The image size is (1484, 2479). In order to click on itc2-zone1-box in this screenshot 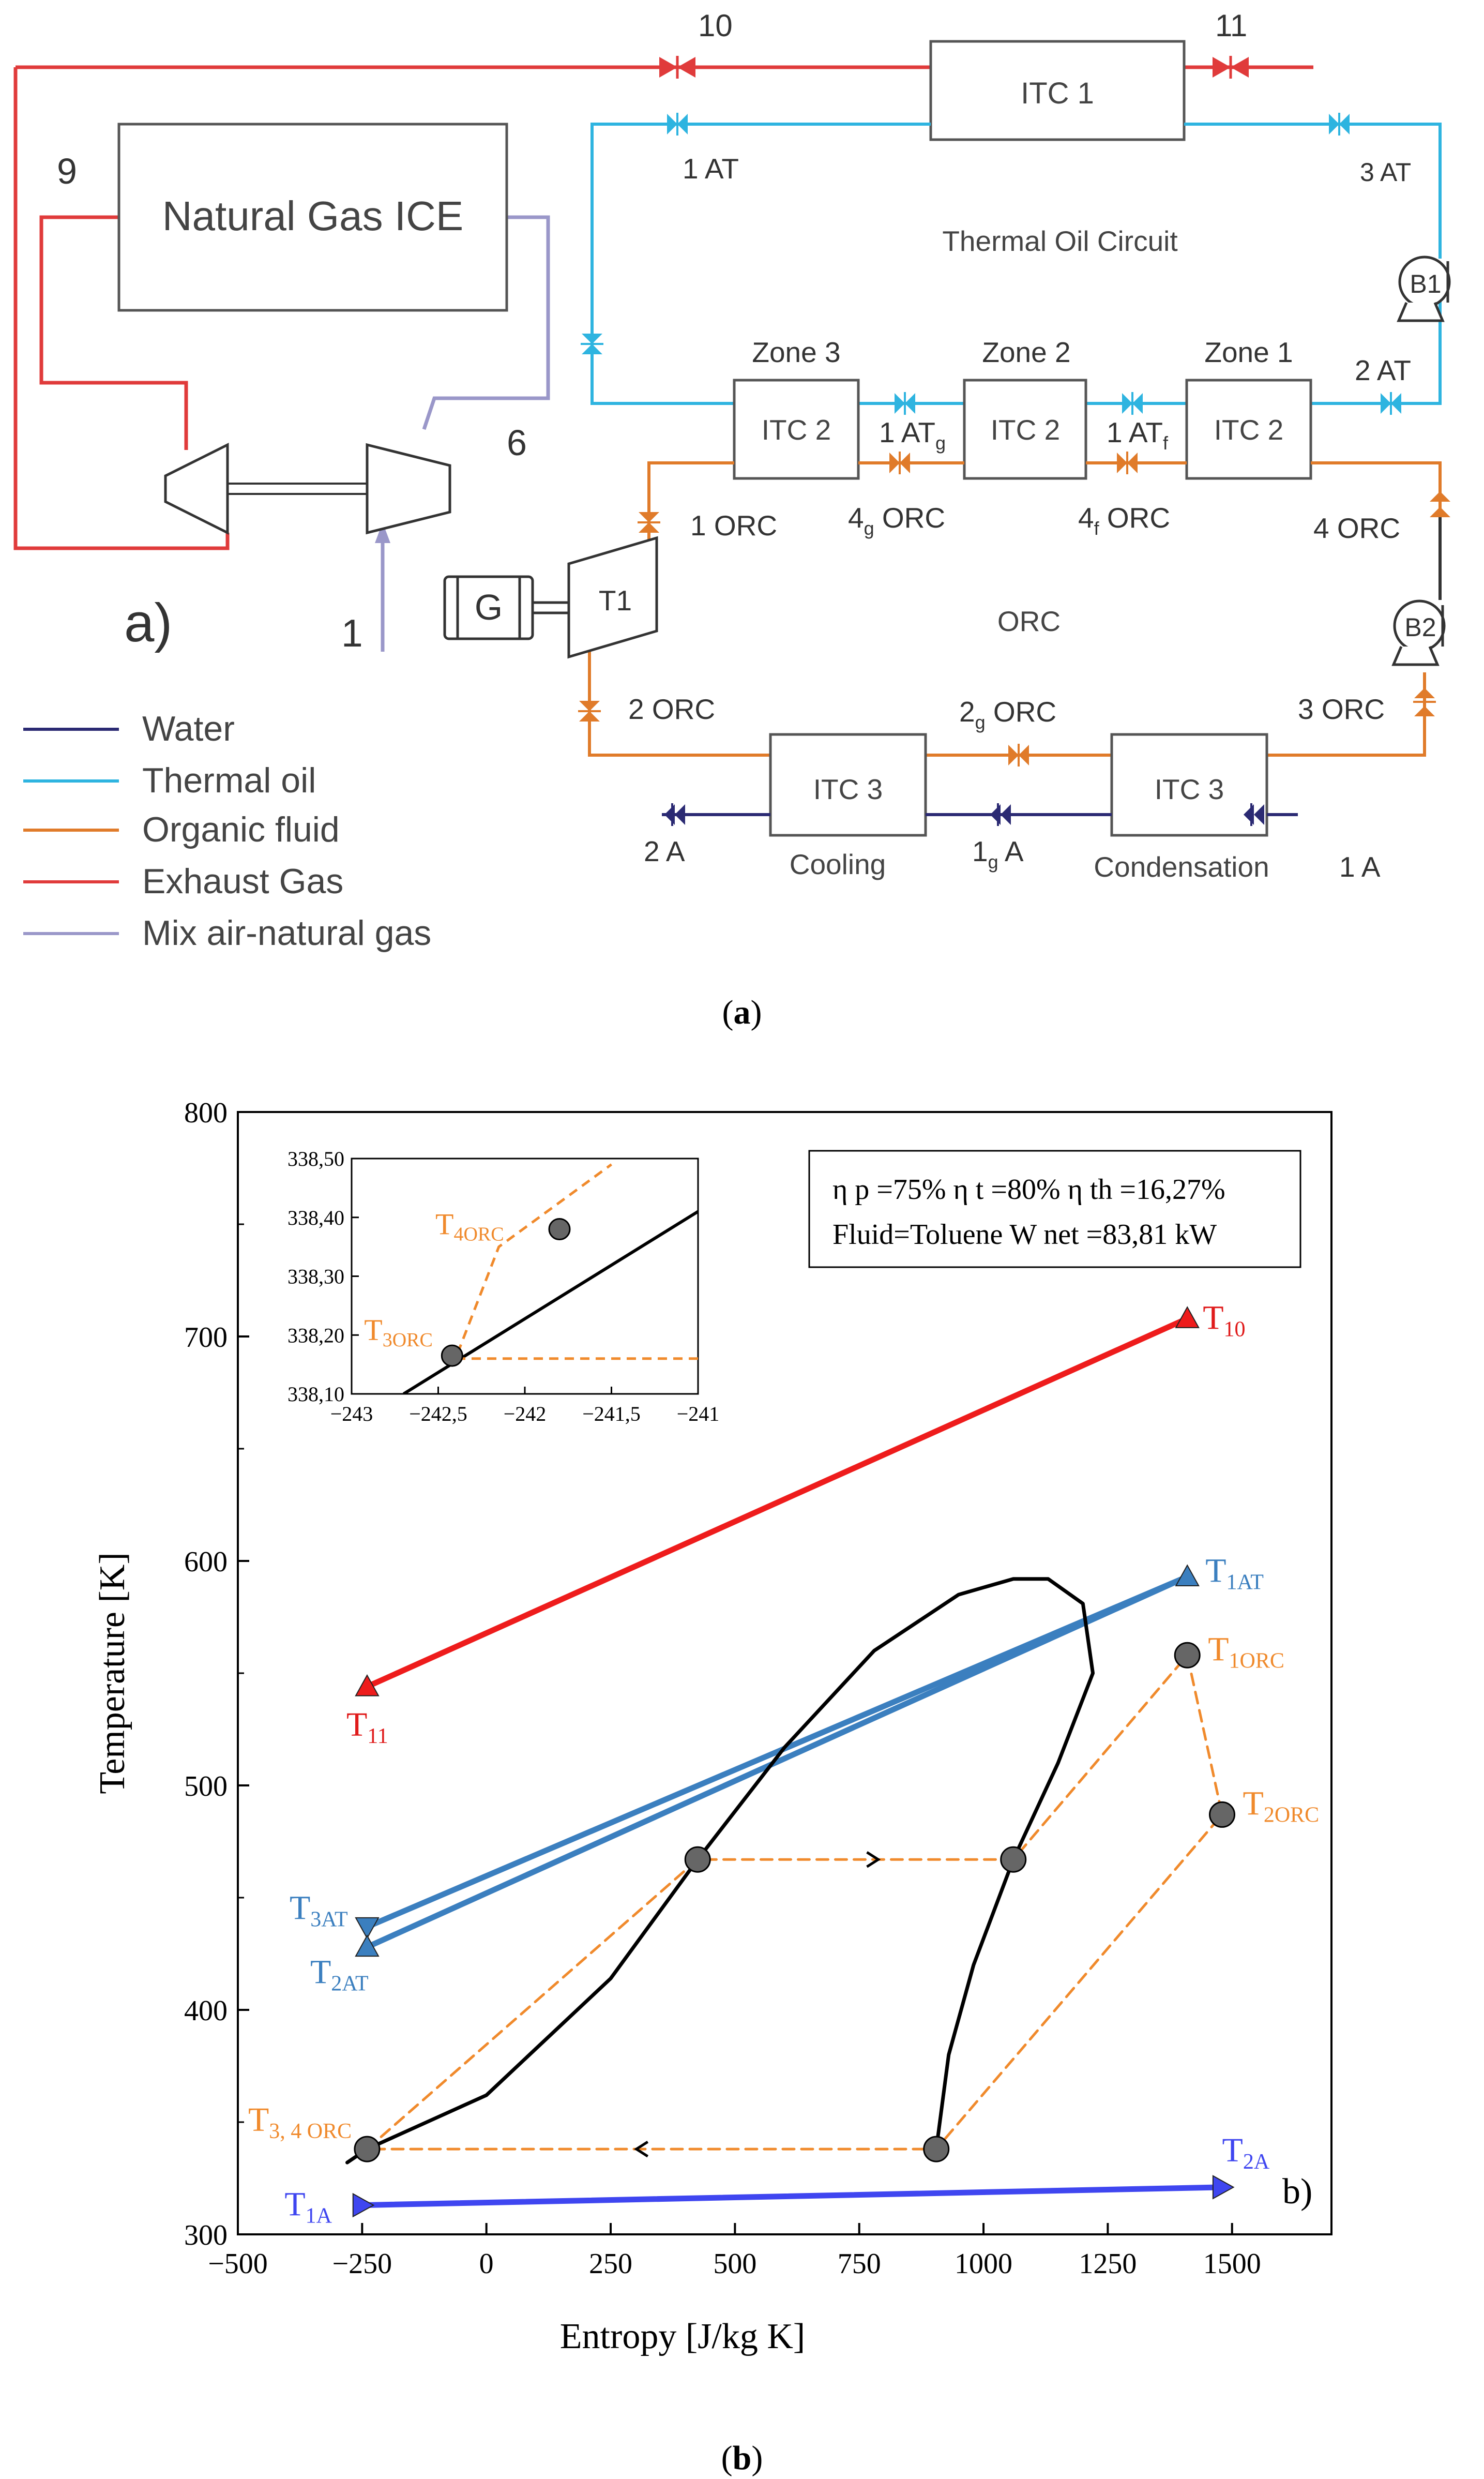, I will do `click(1248, 430)`.